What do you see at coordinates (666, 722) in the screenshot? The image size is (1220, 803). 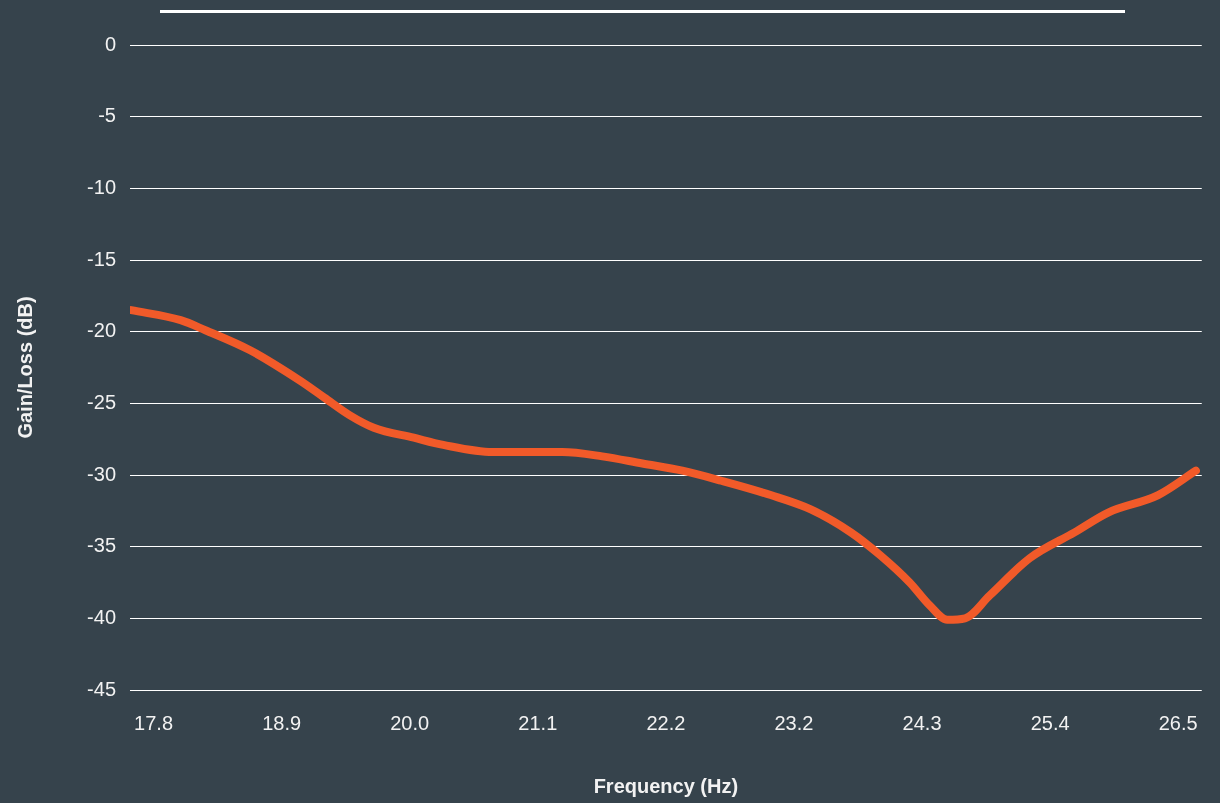 I see `x-tick-label: 22.2` at bounding box center [666, 722].